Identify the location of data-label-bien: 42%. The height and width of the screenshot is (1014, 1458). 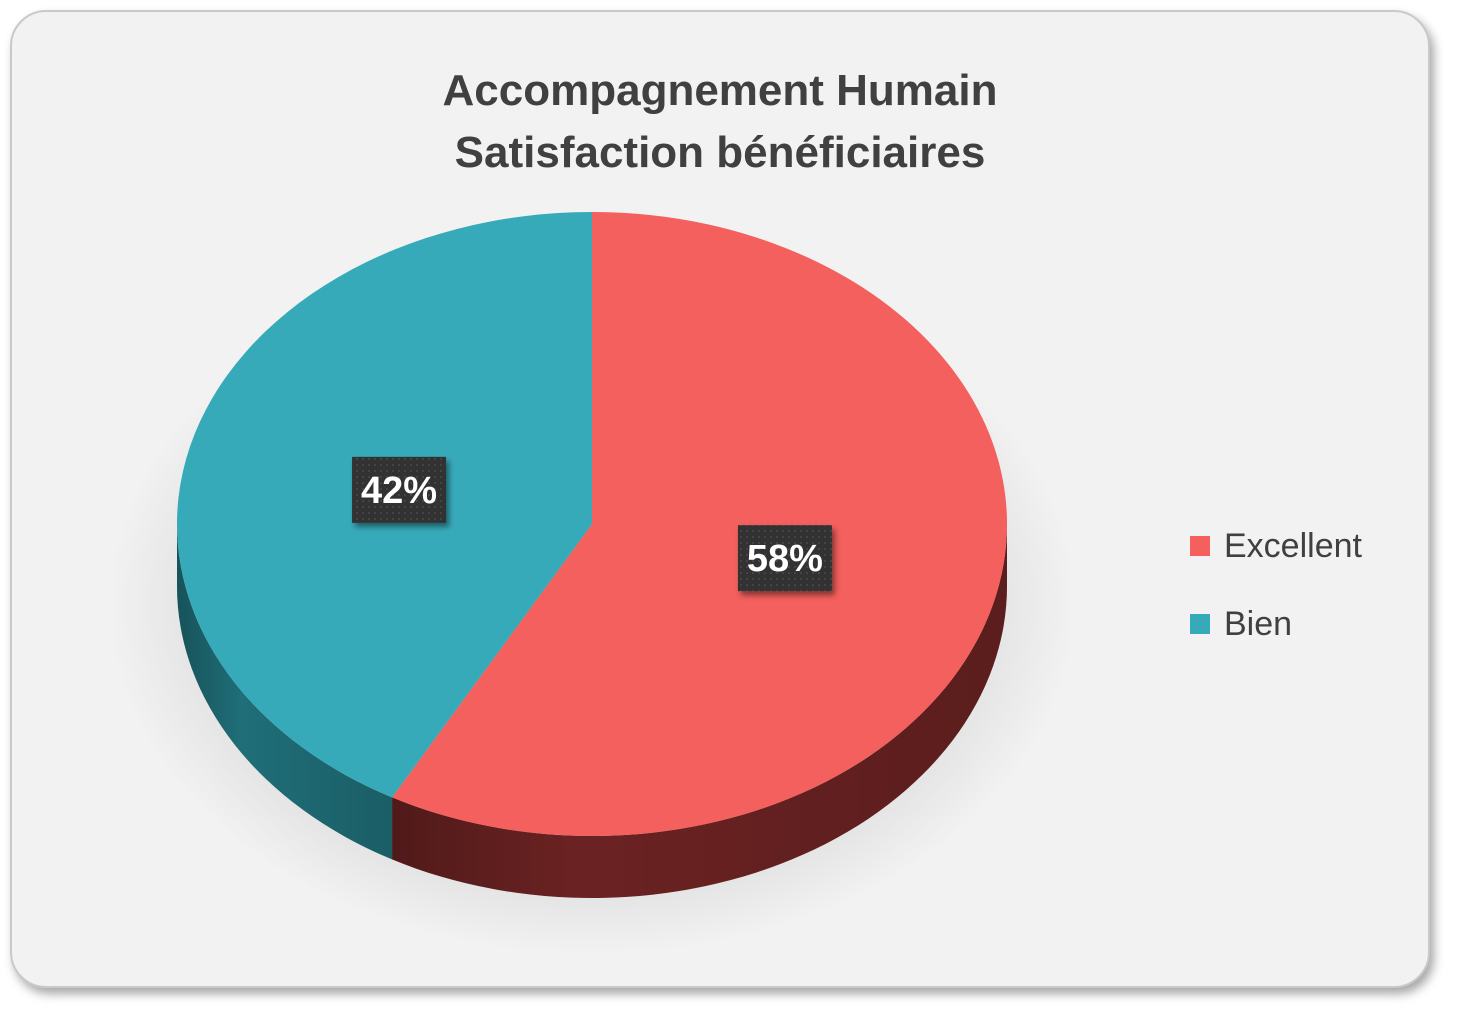
(399, 489).